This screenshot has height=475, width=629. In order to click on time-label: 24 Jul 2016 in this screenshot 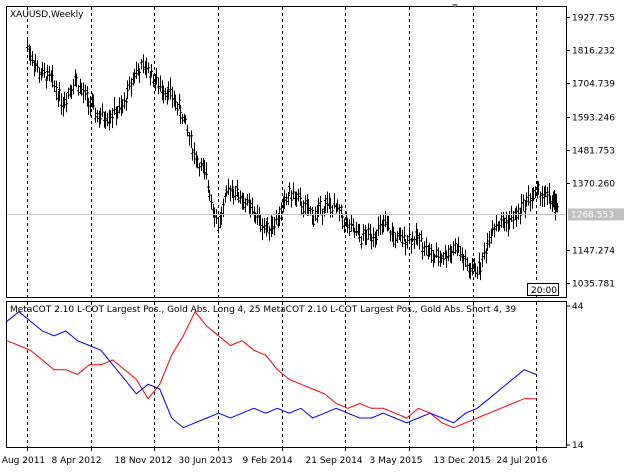, I will do `click(522, 461)`.